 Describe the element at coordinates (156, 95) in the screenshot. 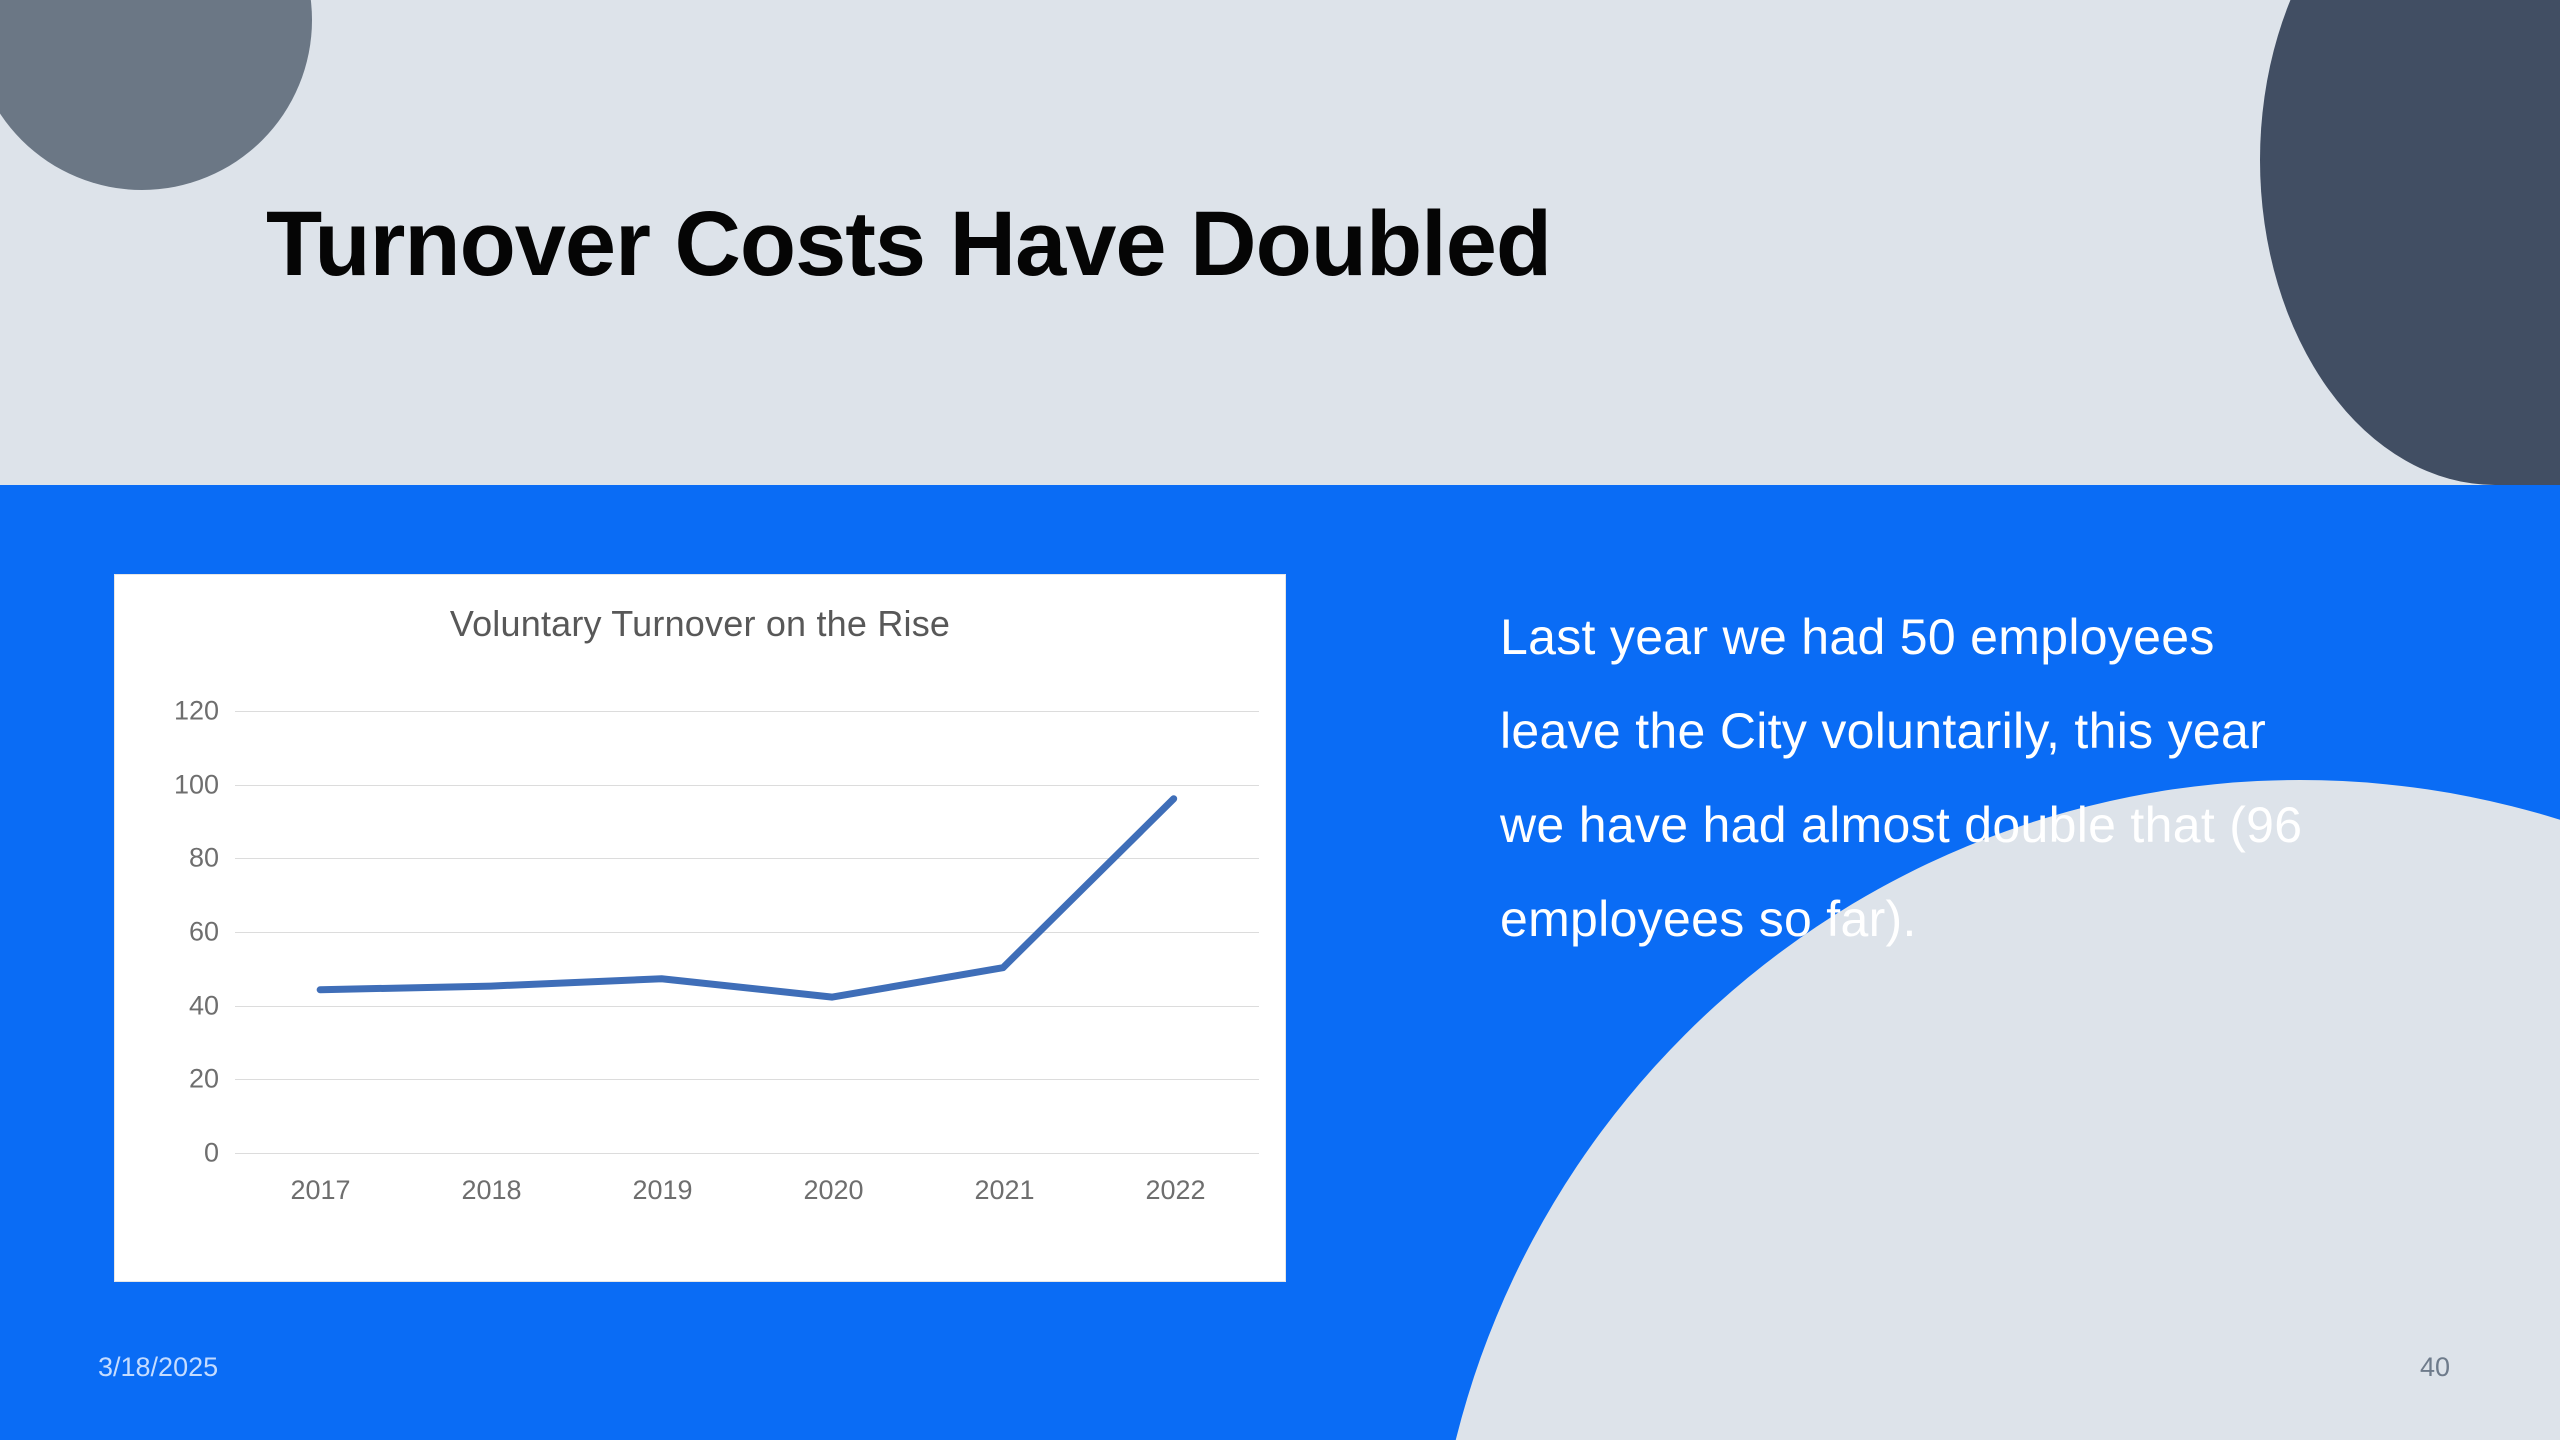

I see `decorative-circle-top-left` at that location.